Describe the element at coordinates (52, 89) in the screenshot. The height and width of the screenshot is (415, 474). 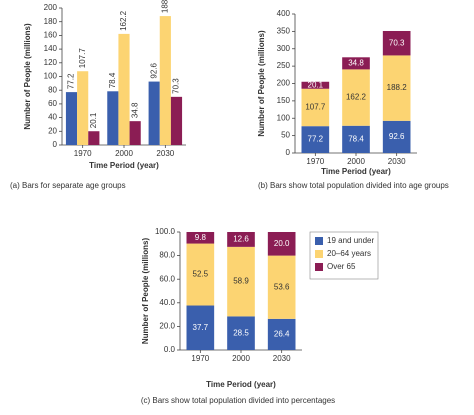
I see `y-tick-label: 80` at that location.